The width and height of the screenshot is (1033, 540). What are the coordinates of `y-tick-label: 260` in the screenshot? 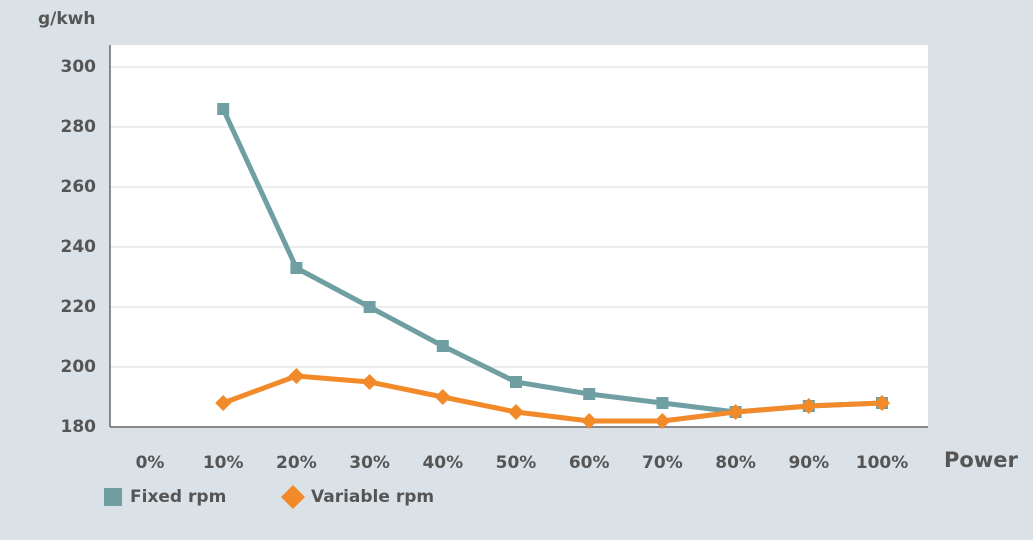 It's located at (79, 187).